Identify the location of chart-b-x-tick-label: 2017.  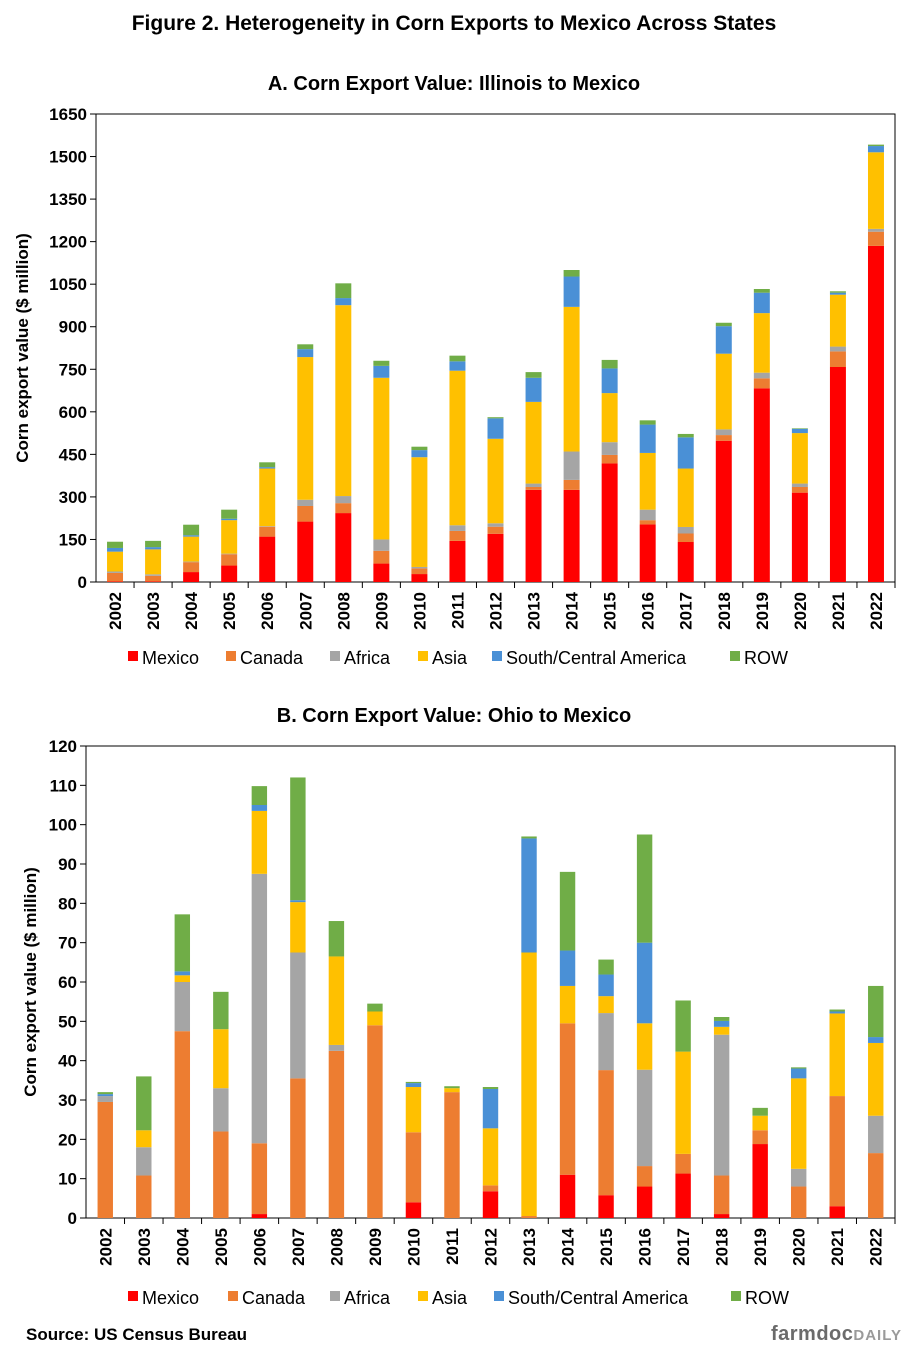
(683, 1247).